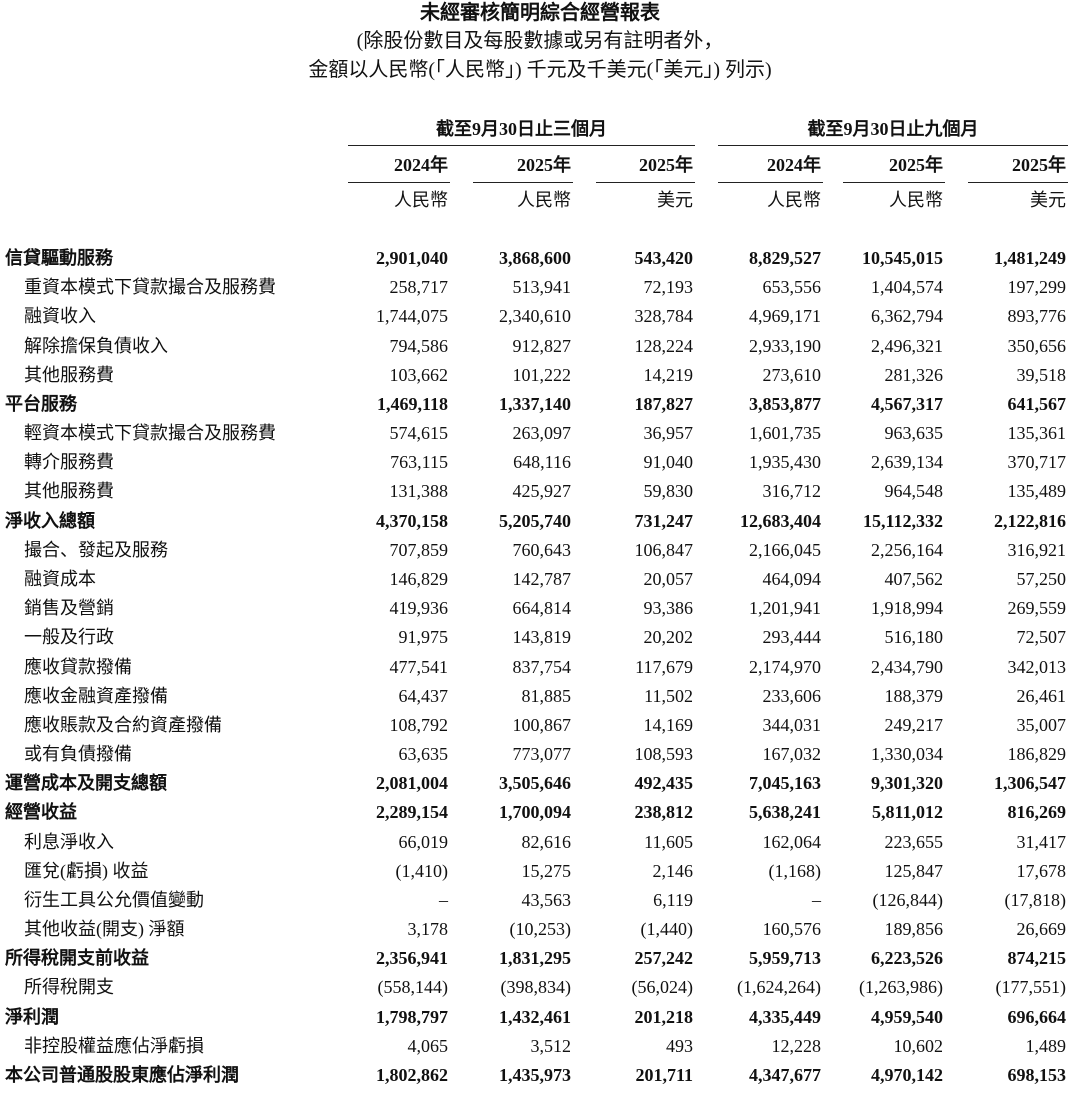  I want to click on cell: 36,957, so click(668, 433).